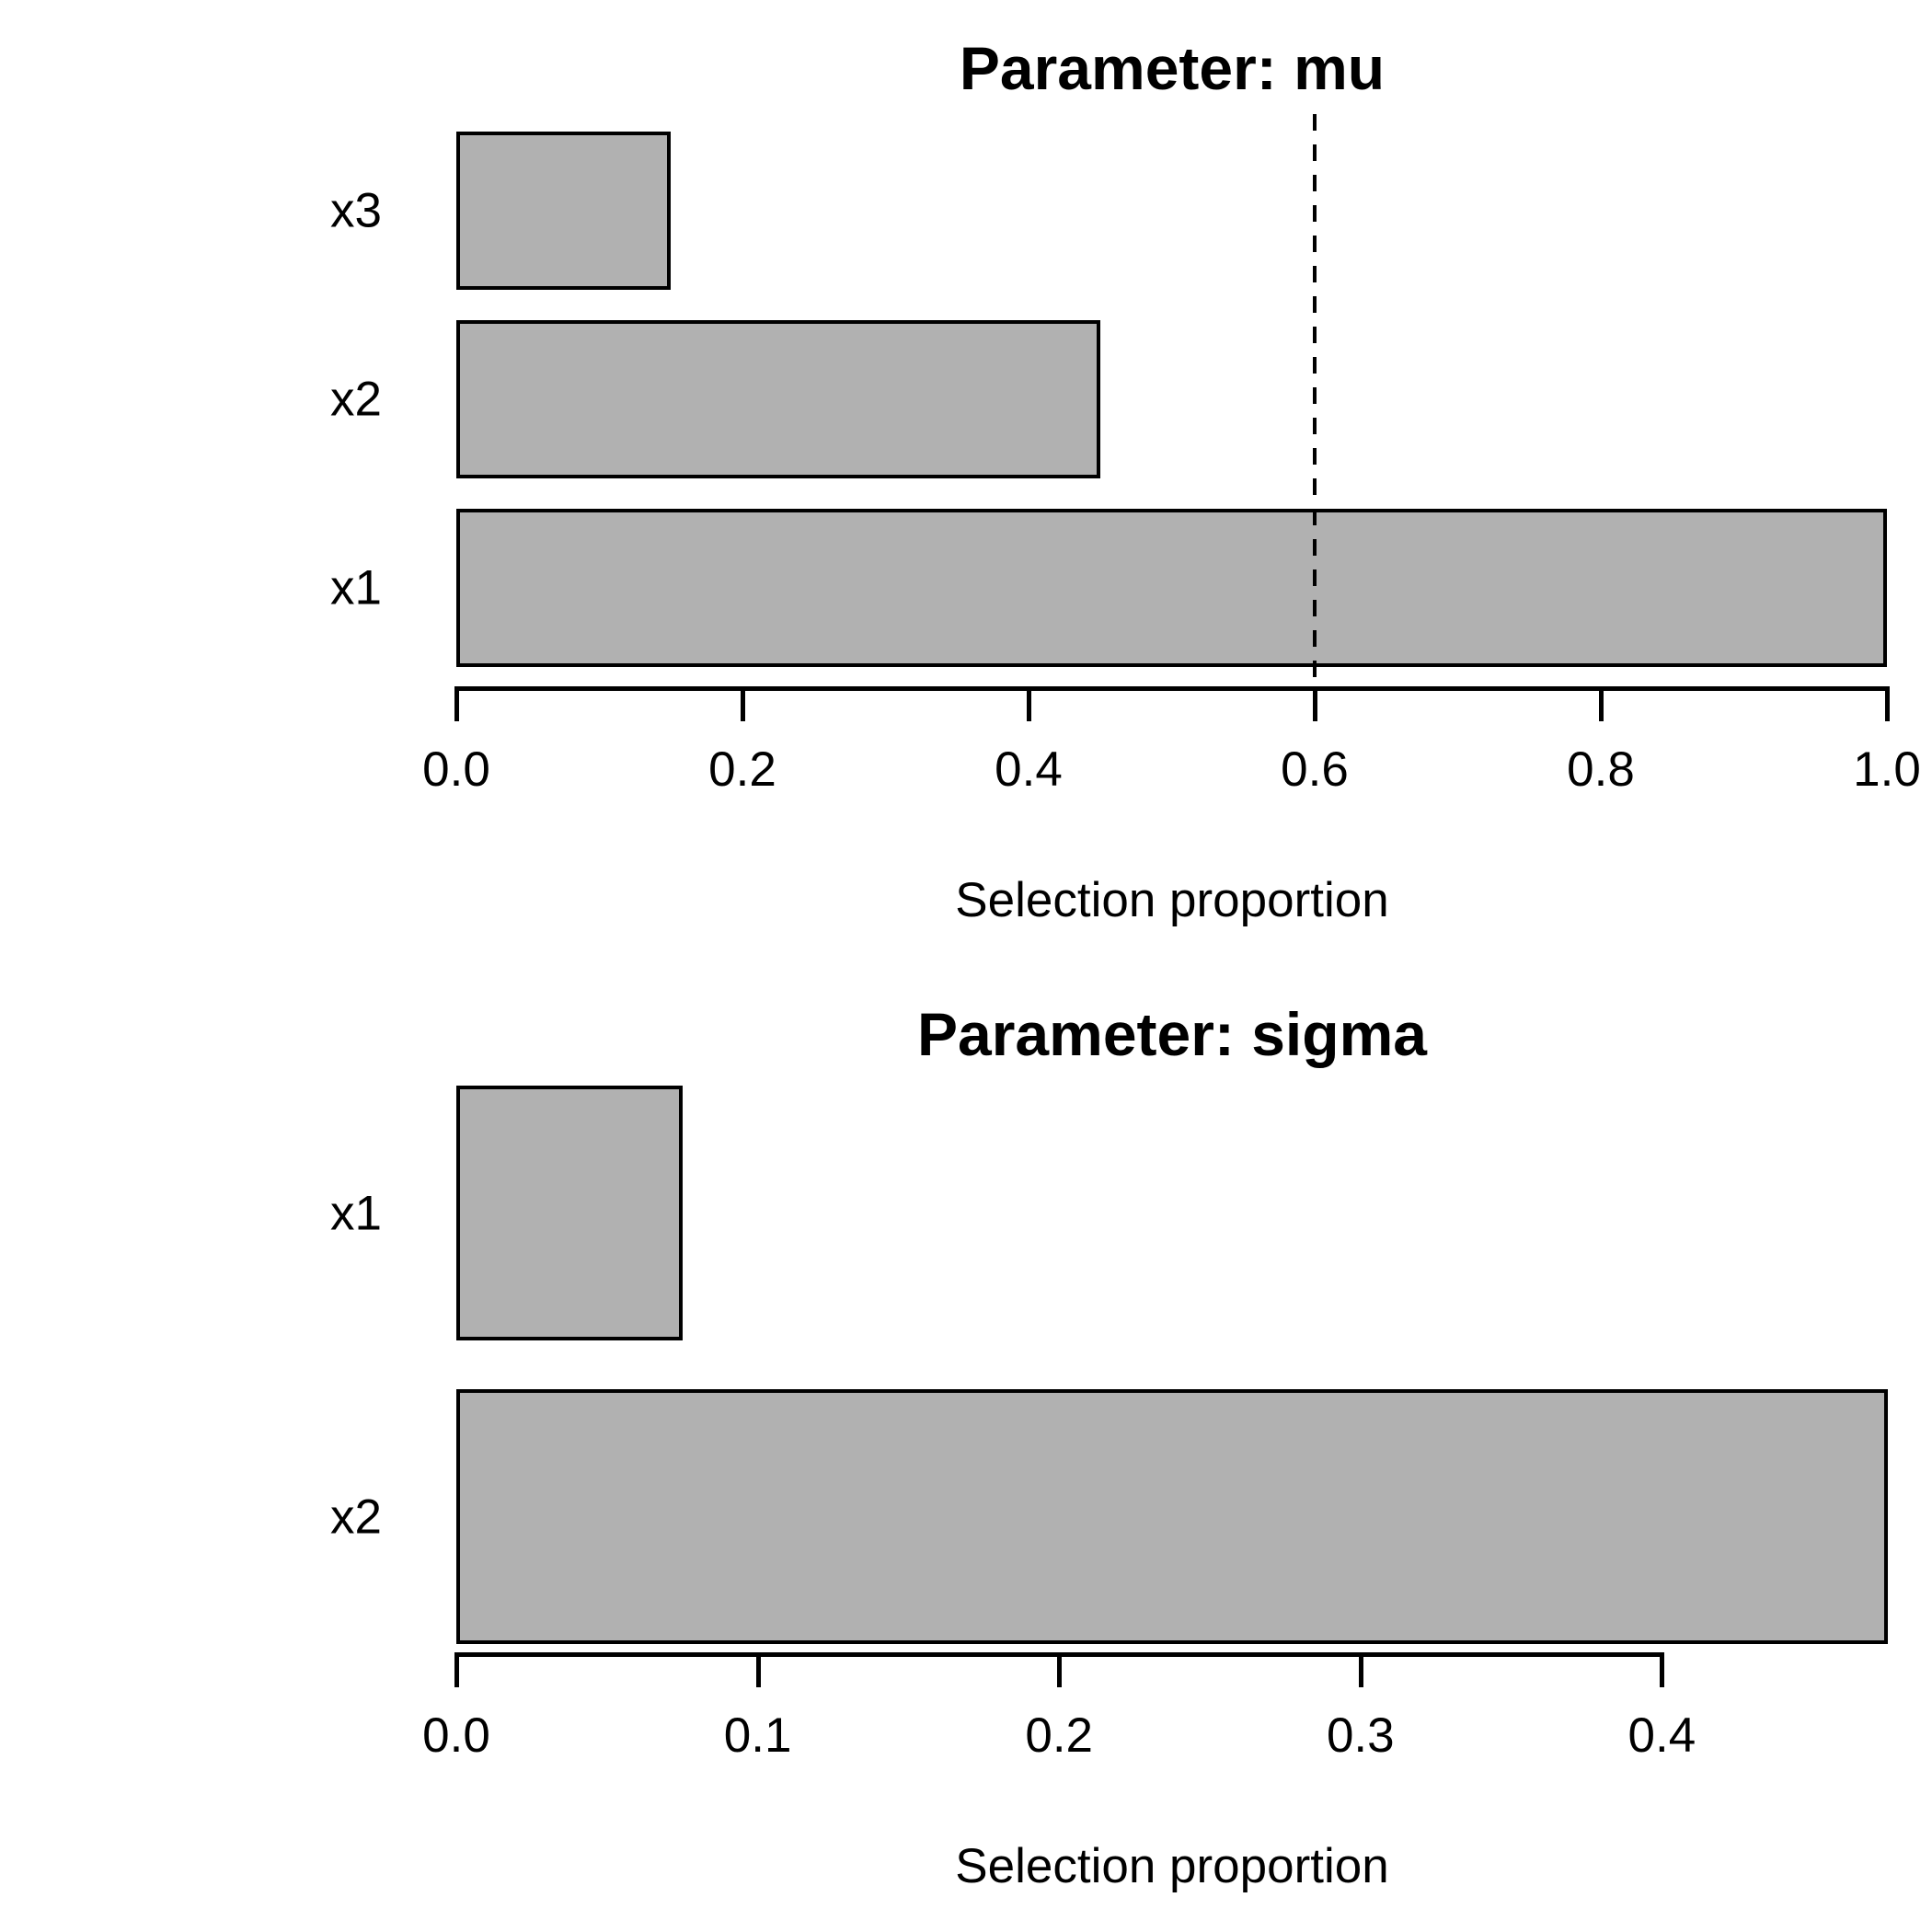 This screenshot has width=1932, height=1932. What do you see at coordinates (1172, 68) in the screenshot?
I see `chart-title: Parameter: mu` at bounding box center [1172, 68].